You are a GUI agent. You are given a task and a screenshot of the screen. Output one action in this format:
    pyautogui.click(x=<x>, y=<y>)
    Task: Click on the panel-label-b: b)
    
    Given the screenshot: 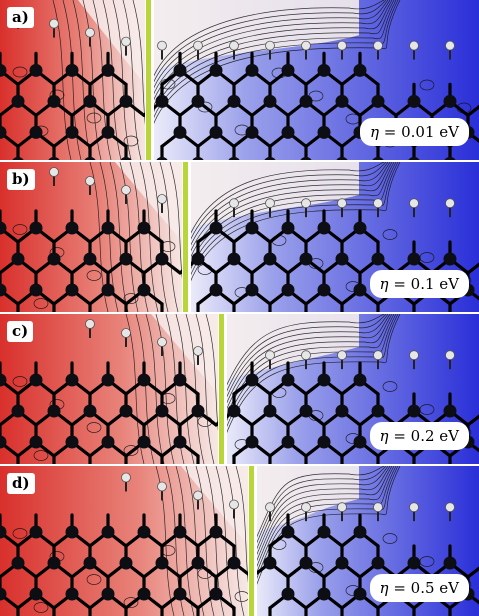 What is the action you would take?
    pyautogui.click(x=21, y=179)
    